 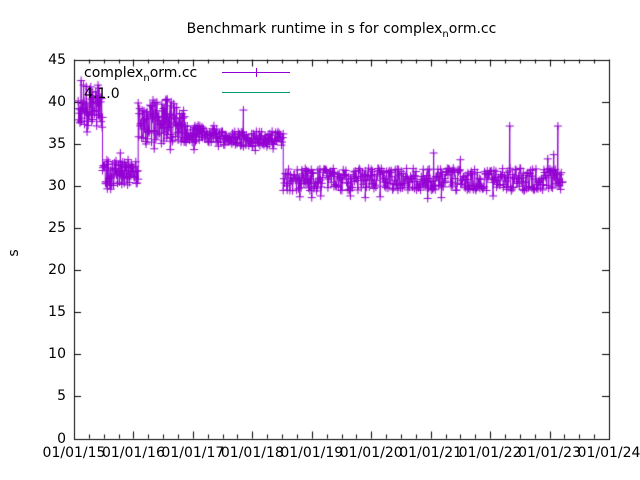 I want to click on legend-sample-reference-line, so click(x=256, y=92).